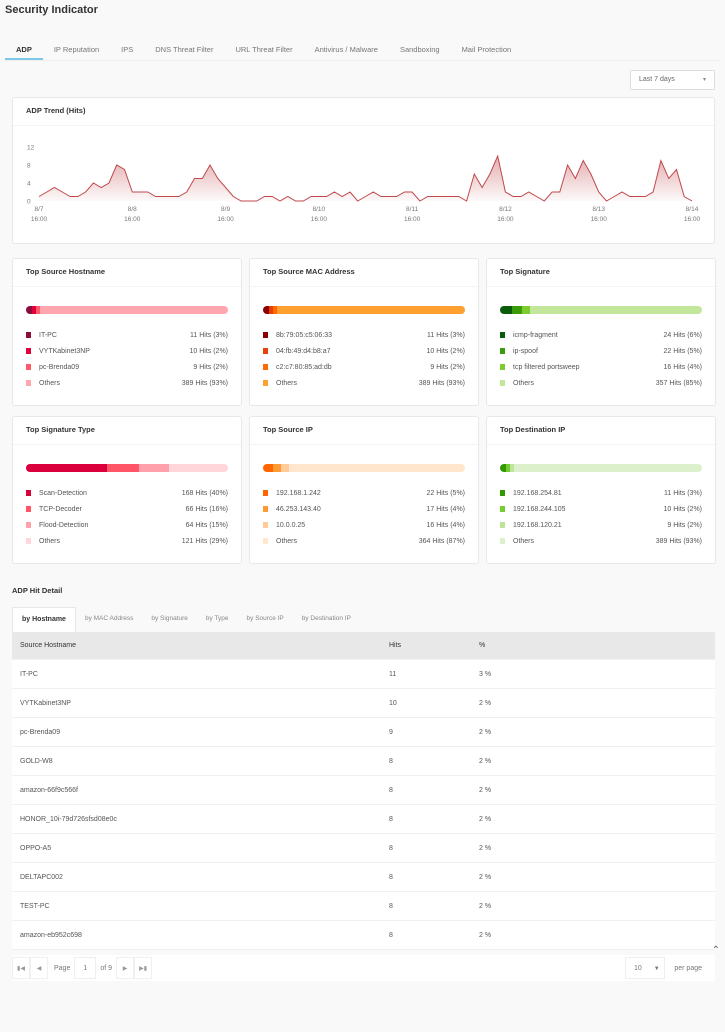  What do you see at coordinates (326, 618) in the screenshot?
I see `tab-by-destination-ip: by Destination IP` at bounding box center [326, 618].